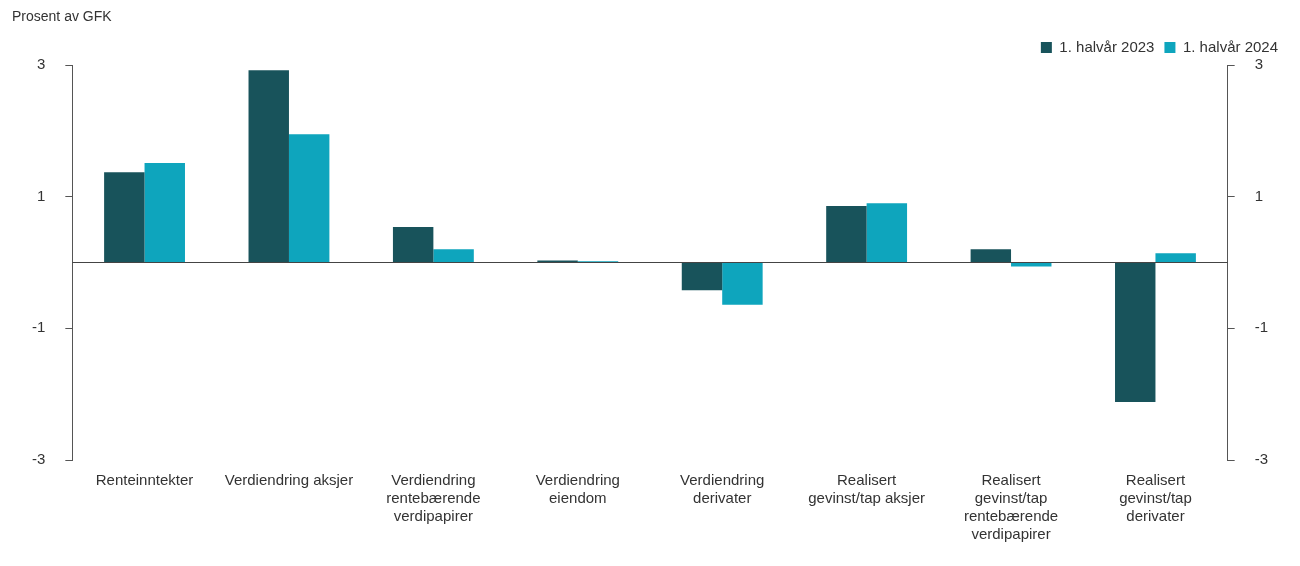 The image size is (1300, 566). Describe the element at coordinates (1261, 459) in the screenshot. I see `y2-tick-label: -3` at that location.